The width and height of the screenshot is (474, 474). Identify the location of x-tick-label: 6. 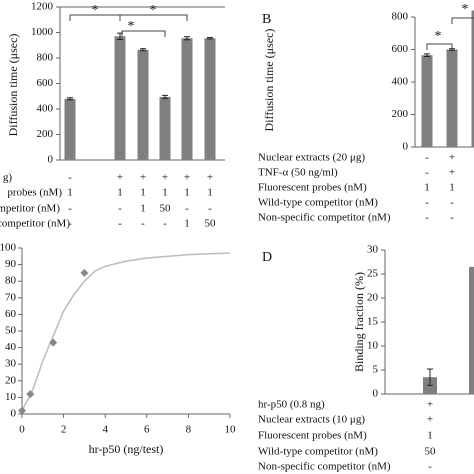
(147, 430).